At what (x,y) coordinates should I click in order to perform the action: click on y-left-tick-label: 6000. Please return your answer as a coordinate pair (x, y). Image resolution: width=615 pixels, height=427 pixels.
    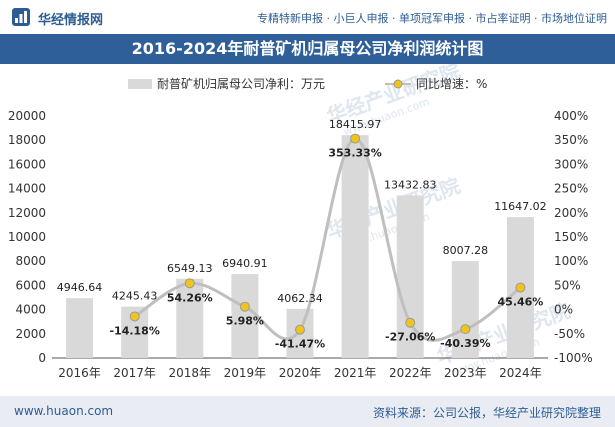
    Looking at the image, I should click on (30, 285).